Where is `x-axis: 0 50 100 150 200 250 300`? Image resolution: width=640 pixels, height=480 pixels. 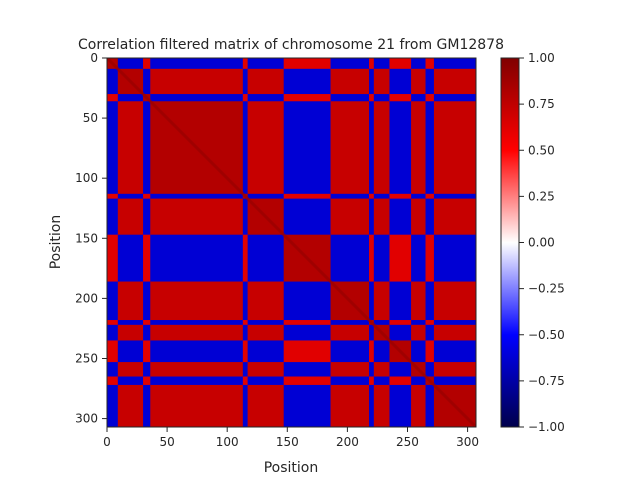 x-axis: 0 50 100 150 200 250 300 is located at coordinates (291, 438).